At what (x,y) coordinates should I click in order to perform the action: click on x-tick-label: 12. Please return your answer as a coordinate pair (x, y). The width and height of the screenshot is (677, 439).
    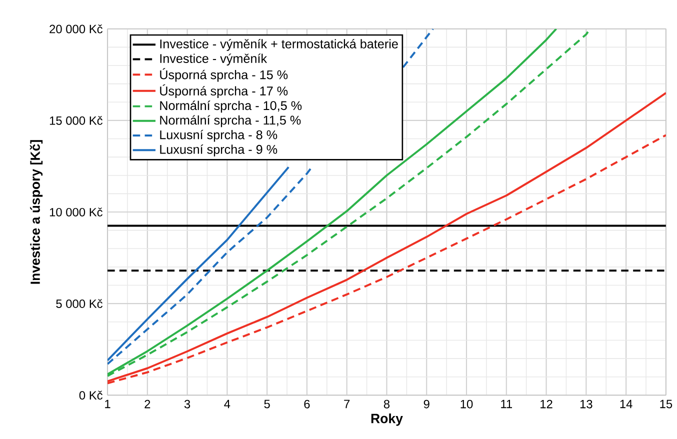
    Looking at the image, I should click on (546, 404).